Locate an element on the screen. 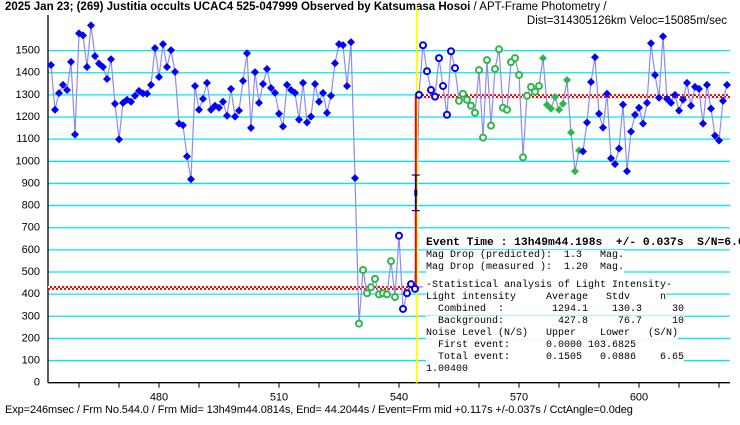 The width and height of the screenshot is (740, 425). y-tick-label-600: 600 is located at coordinates (31, 250).